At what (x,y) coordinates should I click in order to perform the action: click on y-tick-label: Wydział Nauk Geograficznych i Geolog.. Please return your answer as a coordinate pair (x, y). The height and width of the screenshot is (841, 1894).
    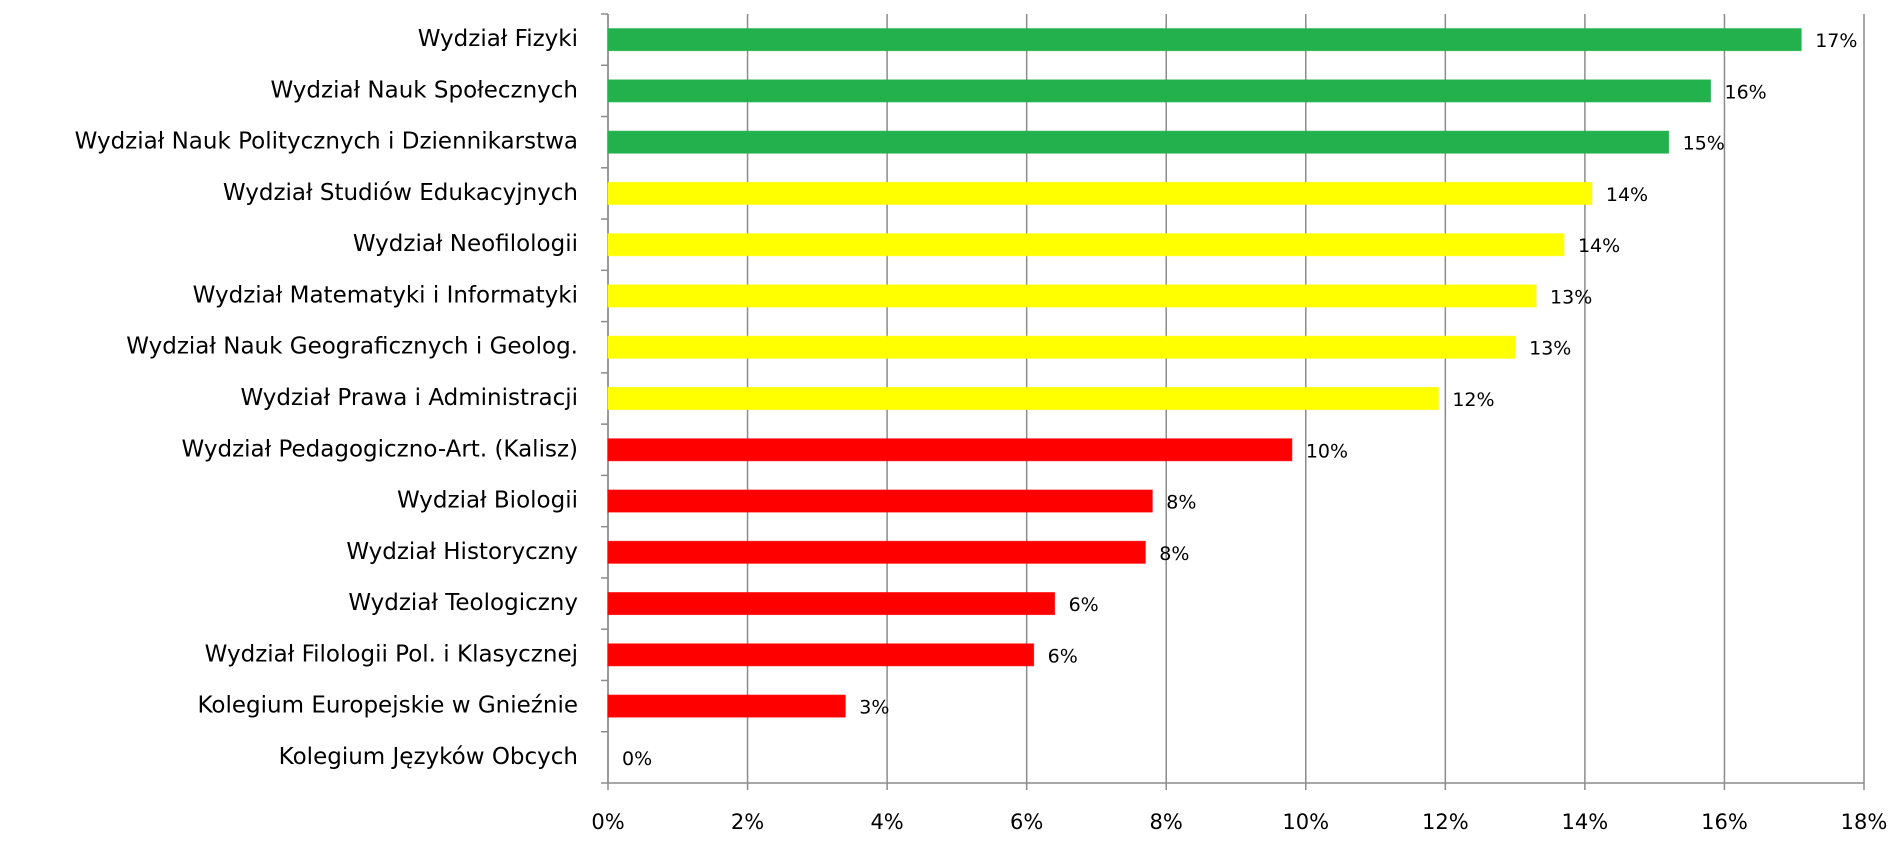
    Looking at the image, I should click on (352, 347).